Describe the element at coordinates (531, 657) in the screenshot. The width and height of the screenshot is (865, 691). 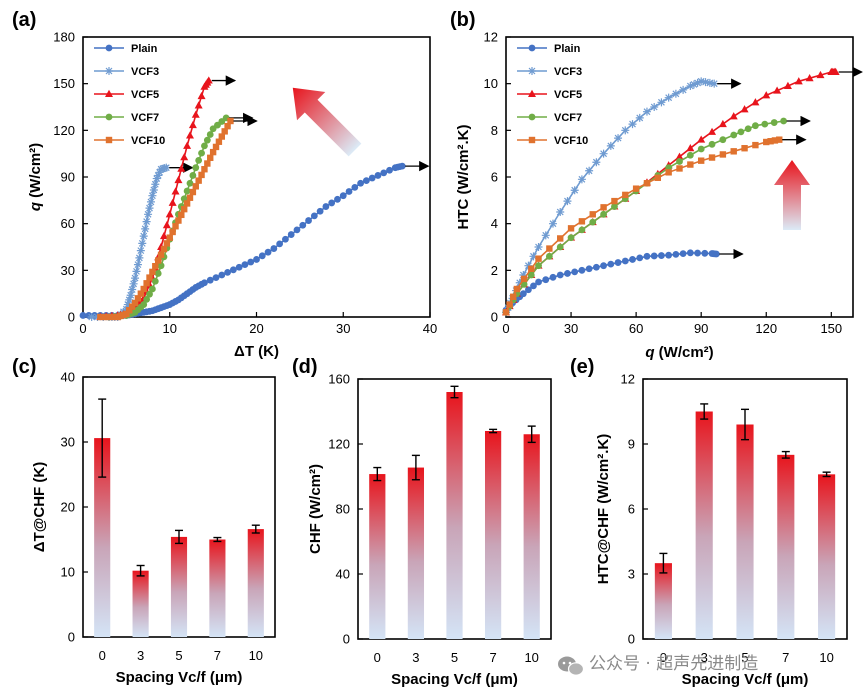
I see `x-tick-label: 10` at that location.